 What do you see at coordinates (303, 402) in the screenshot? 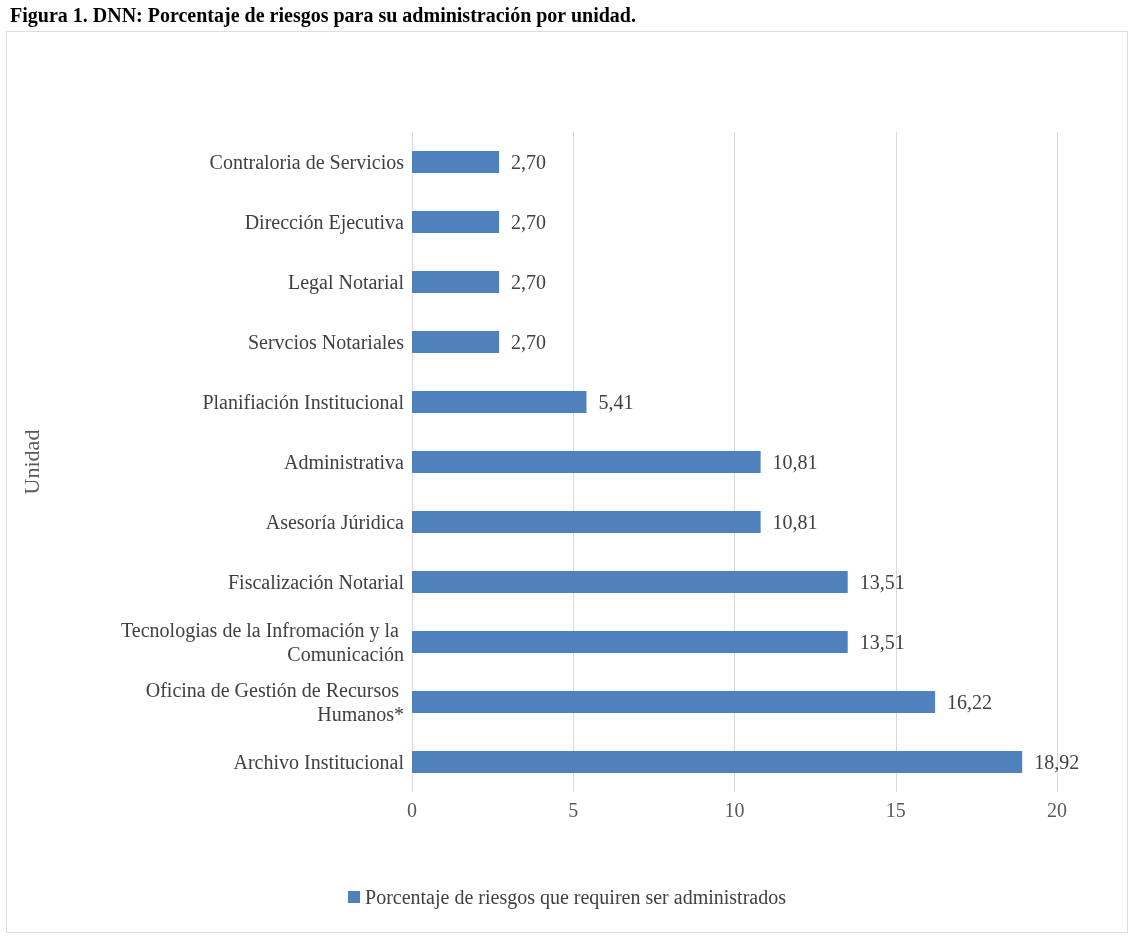
I see `y-tick-label: Planifiación Institucional` at bounding box center [303, 402].